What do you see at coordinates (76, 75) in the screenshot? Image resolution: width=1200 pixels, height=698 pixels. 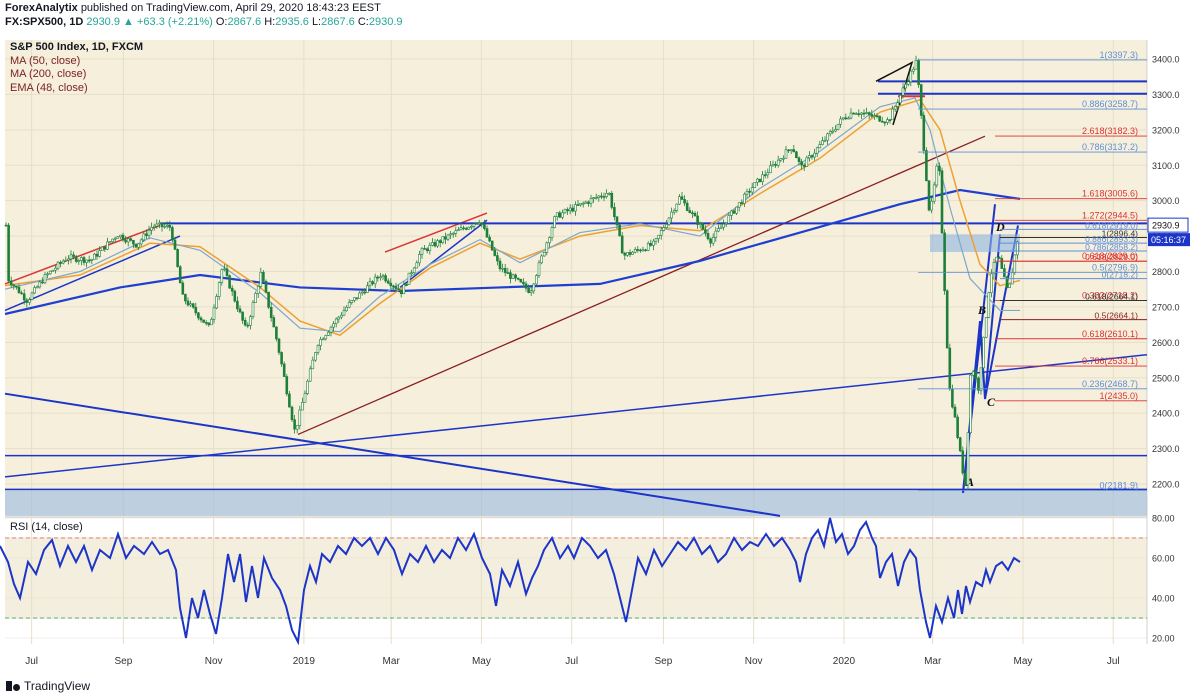 I see `legend-ma200: MA (200, close)` at bounding box center [76, 75].